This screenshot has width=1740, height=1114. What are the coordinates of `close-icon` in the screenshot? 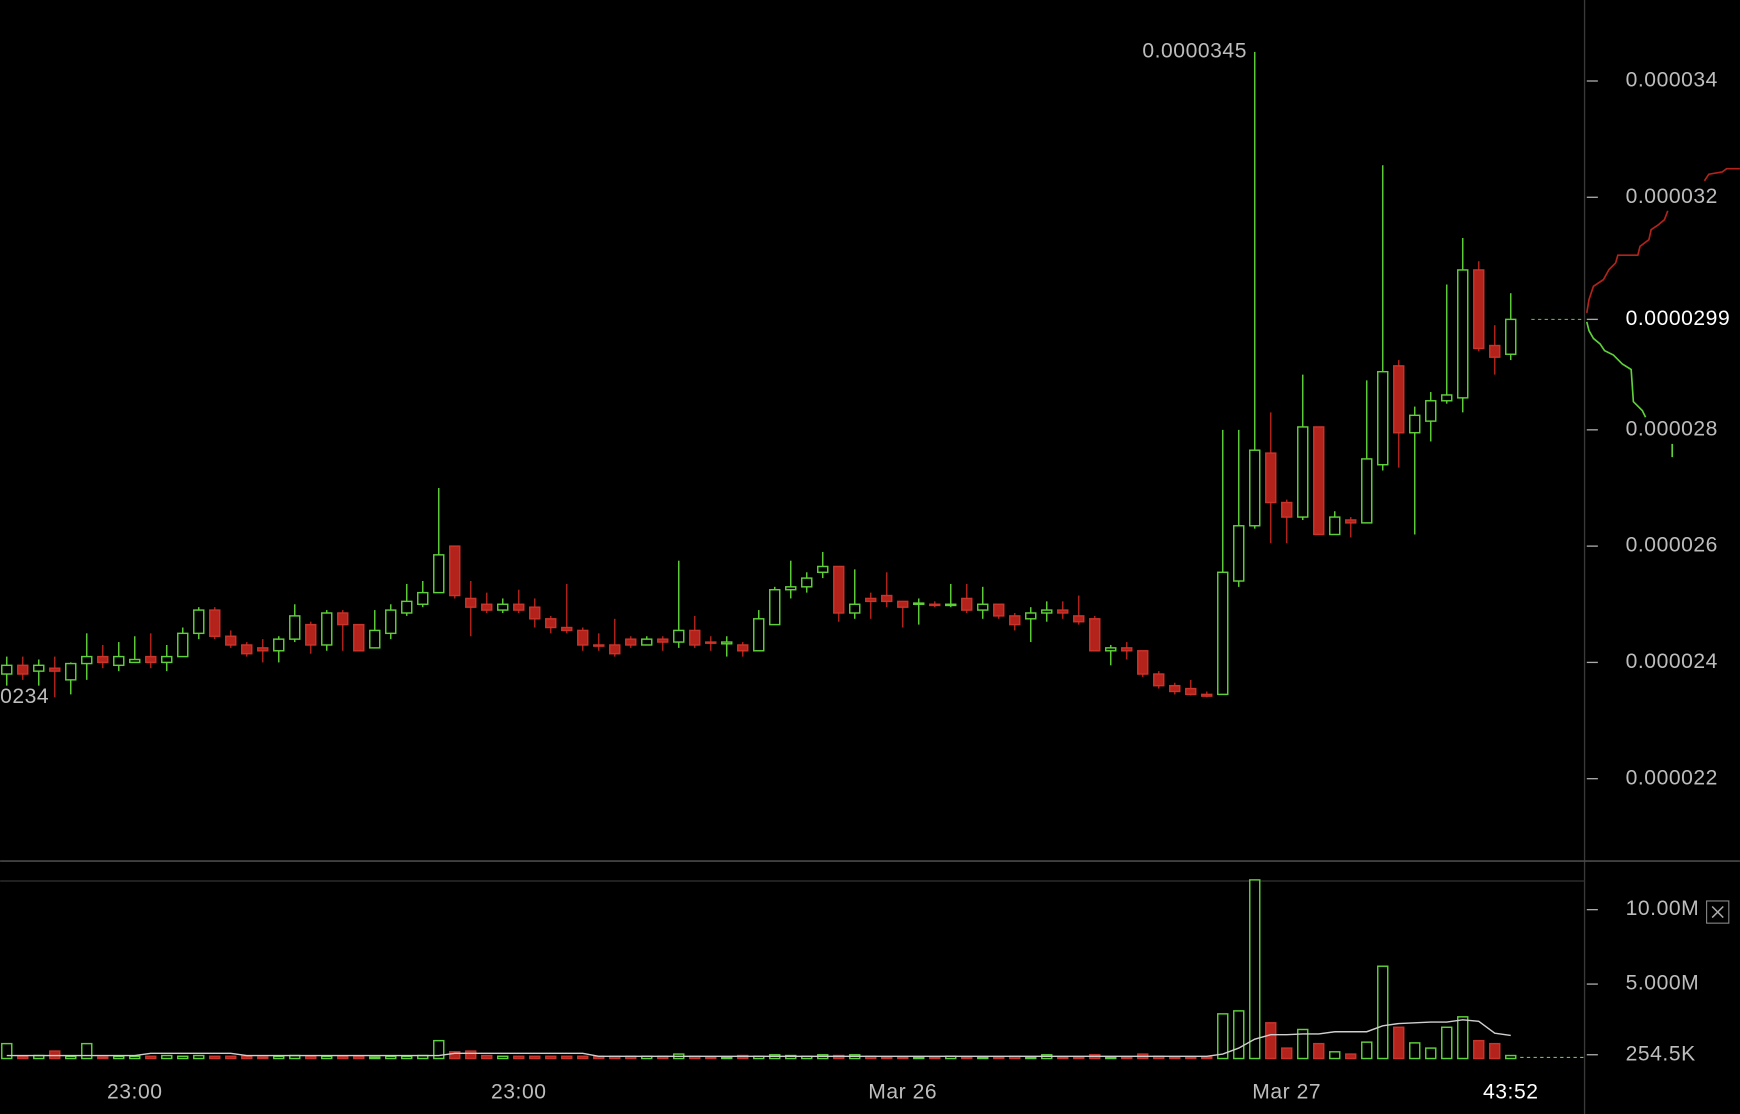 It's located at (1717, 912).